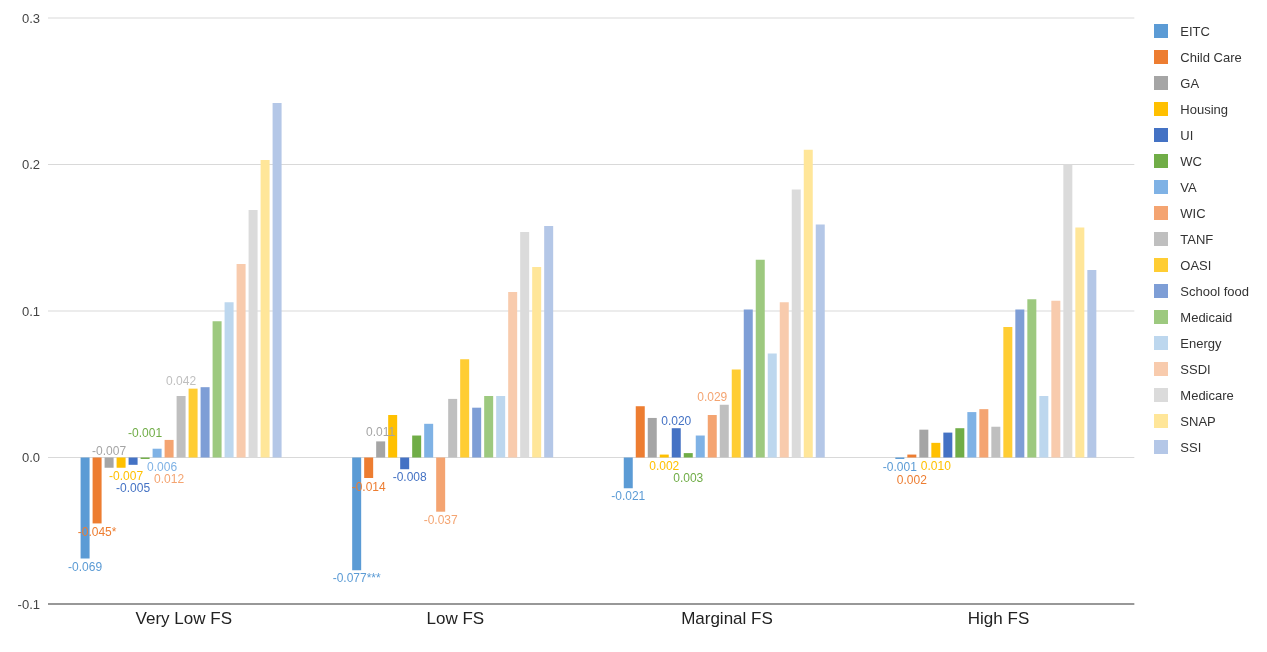 The height and width of the screenshot is (652, 1267). What do you see at coordinates (628, 496) in the screenshot?
I see `data-label: -0.021` at bounding box center [628, 496].